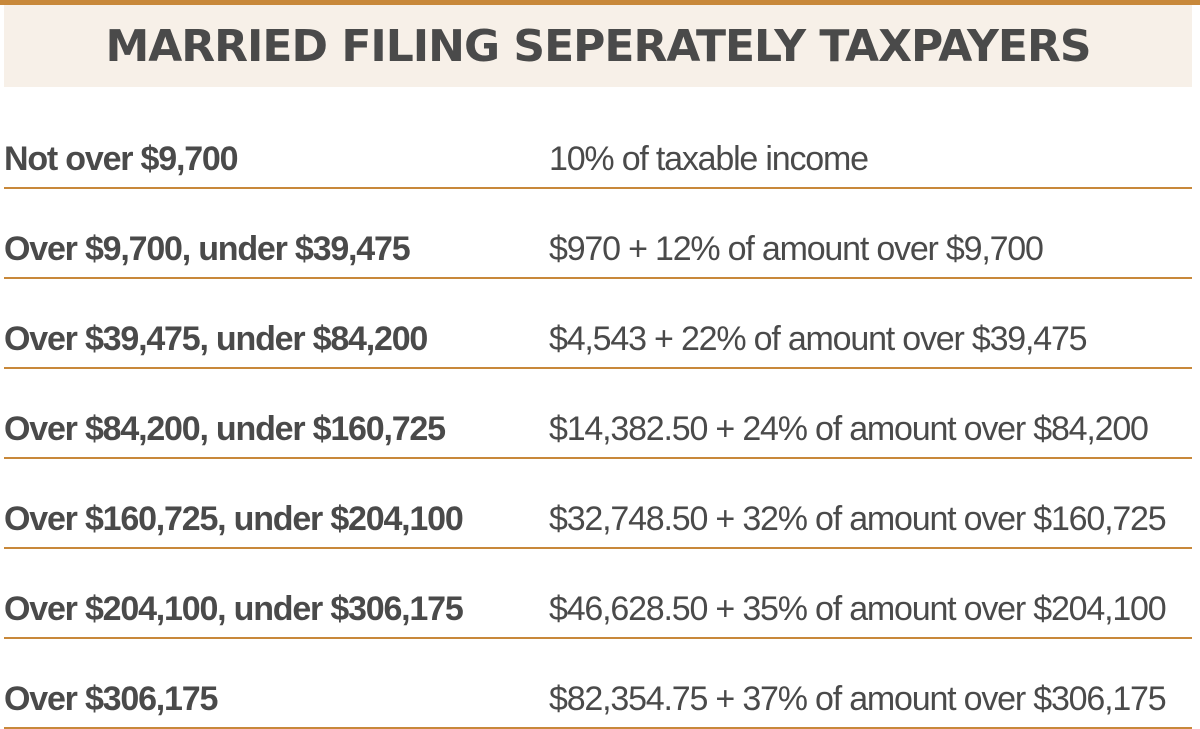  What do you see at coordinates (849, 429) in the screenshot?
I see `tax-rate: $14,382.50 + 24% of amount over $84,200` at bounding box center [849, 429].